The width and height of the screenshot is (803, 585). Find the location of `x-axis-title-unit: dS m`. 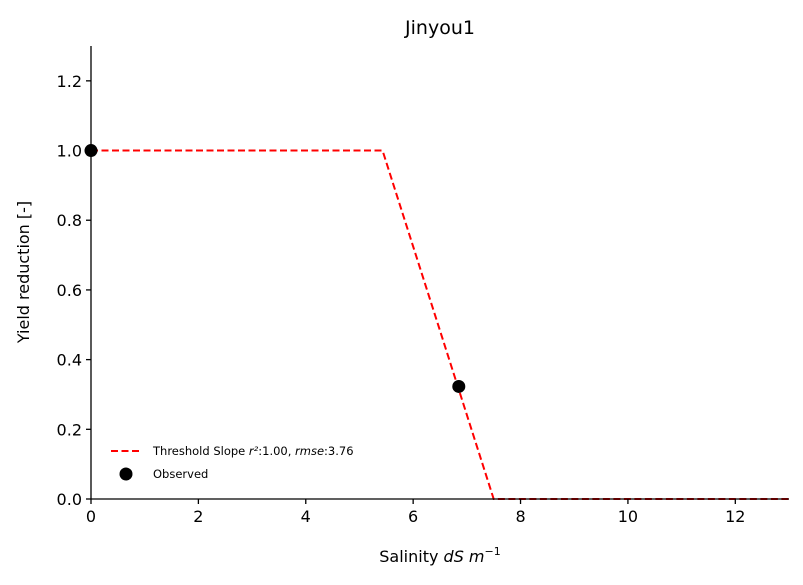

x-axis-title-unit: dS m is located at coordinates (464, 556).